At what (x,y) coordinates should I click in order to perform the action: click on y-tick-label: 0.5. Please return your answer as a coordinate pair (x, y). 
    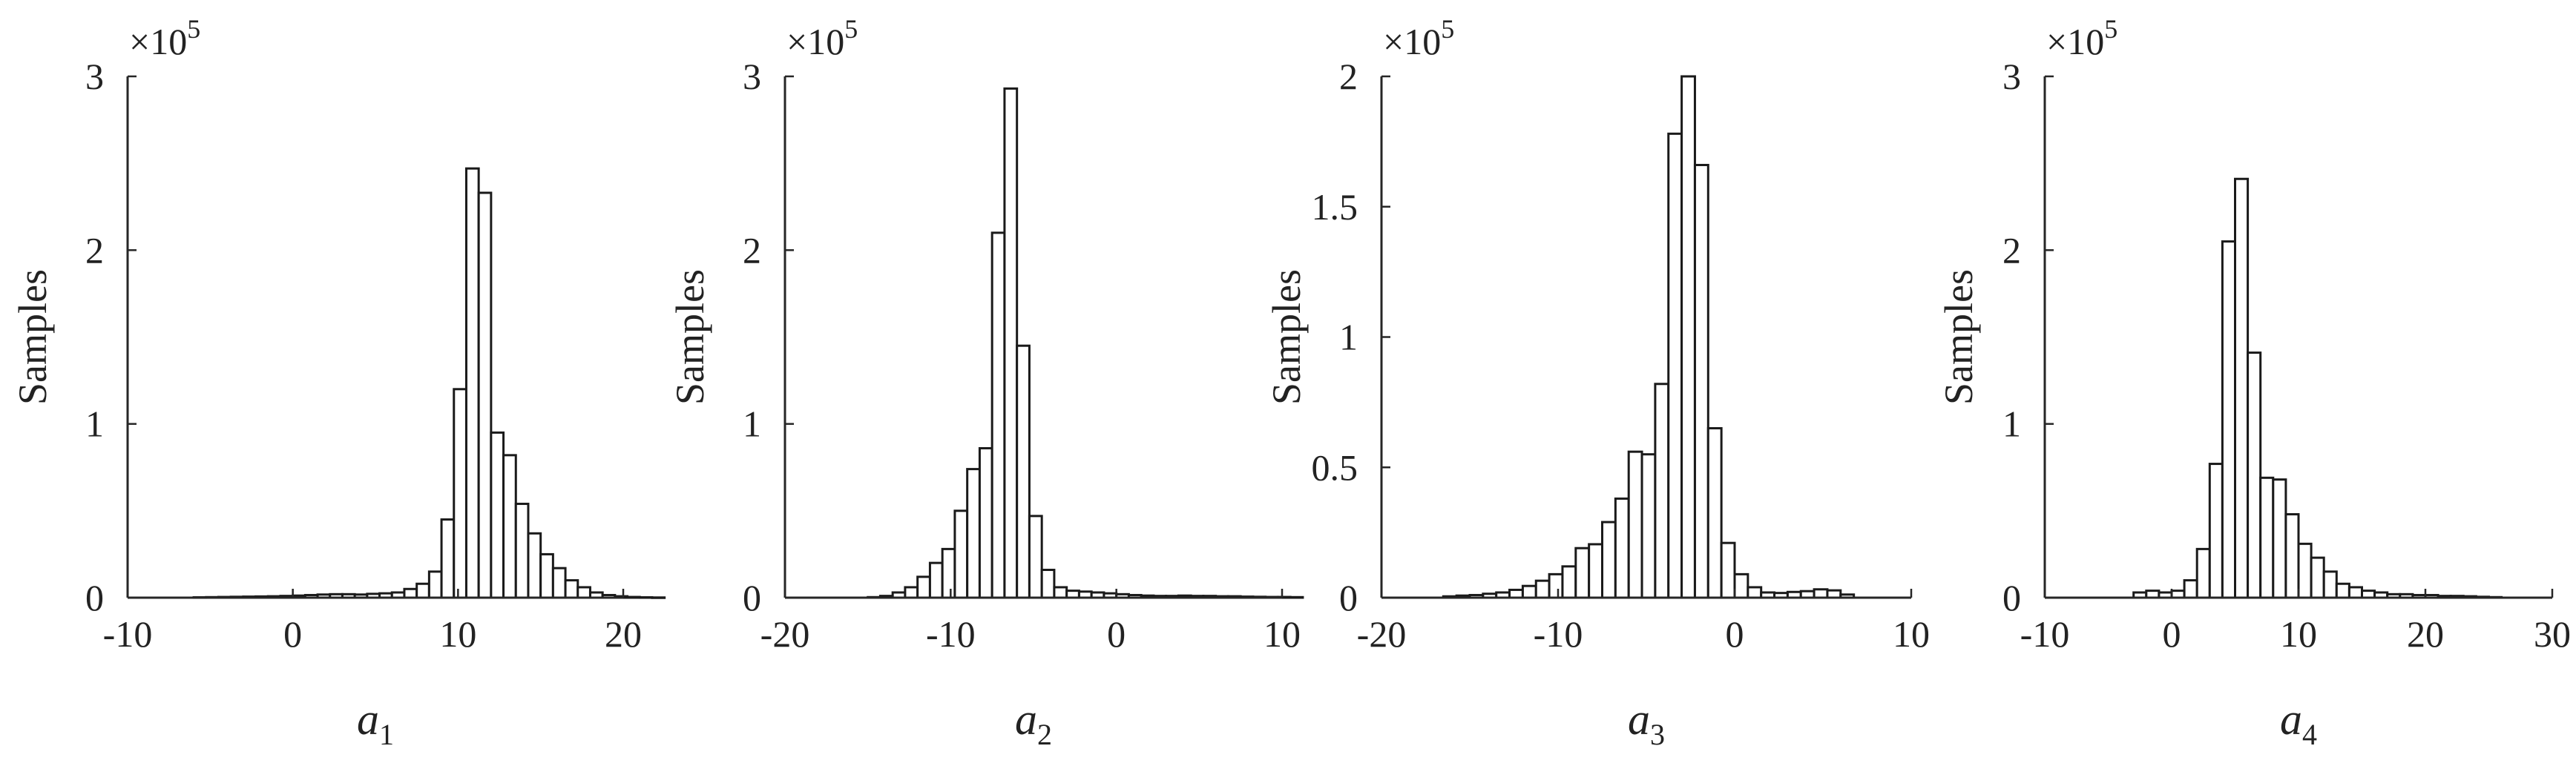
    Looking at the image, I should click on (1335, 467).